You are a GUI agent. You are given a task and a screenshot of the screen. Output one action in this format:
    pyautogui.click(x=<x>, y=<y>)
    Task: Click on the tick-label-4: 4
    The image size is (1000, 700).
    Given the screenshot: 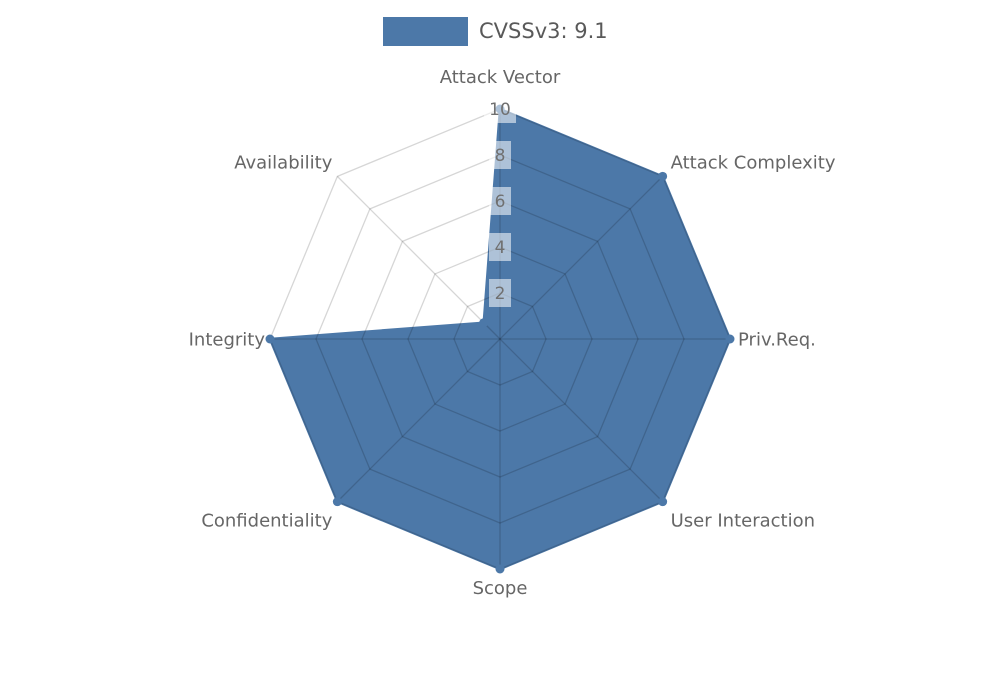 What is the action you would take?
    pyautogui.click(x=500, y=248)
    